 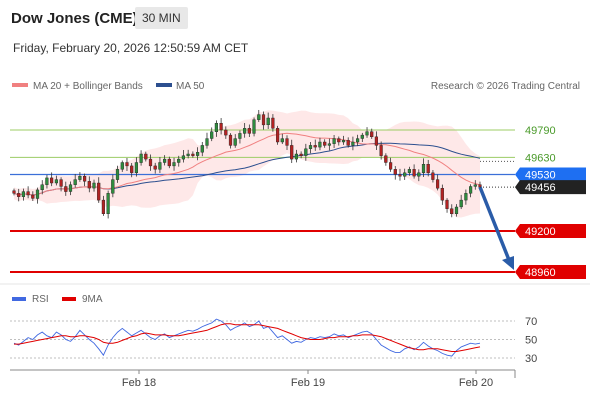 What do you see at coordinates (161, 18) in the screenshot?
I see `timeframe-badge: 30 MIN` at bounding box center [161, 18].